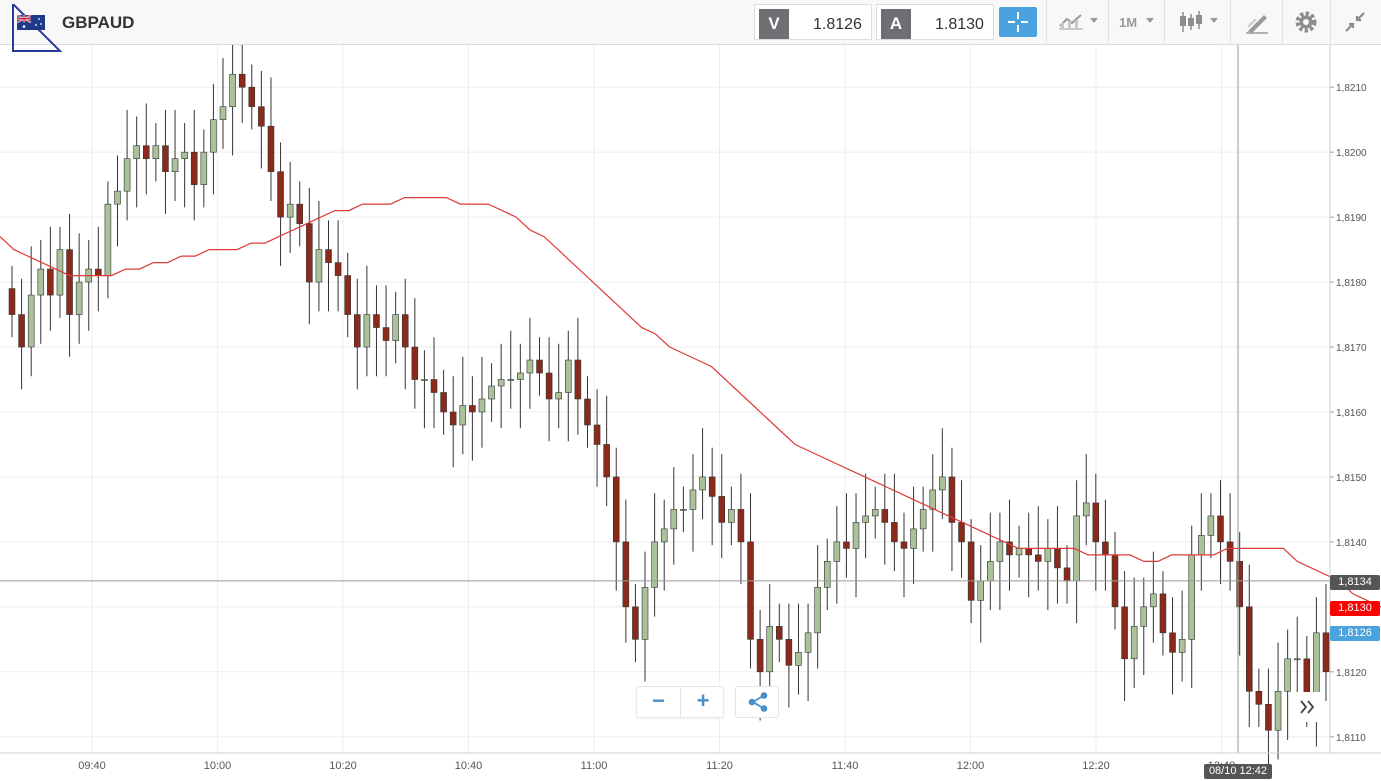 Image resolution: width=1381 pixels, height=781 pixels. Describe the element at coordinates (719, 766) in the screenshot. I see `x-tick-label: 11:20` at that location.